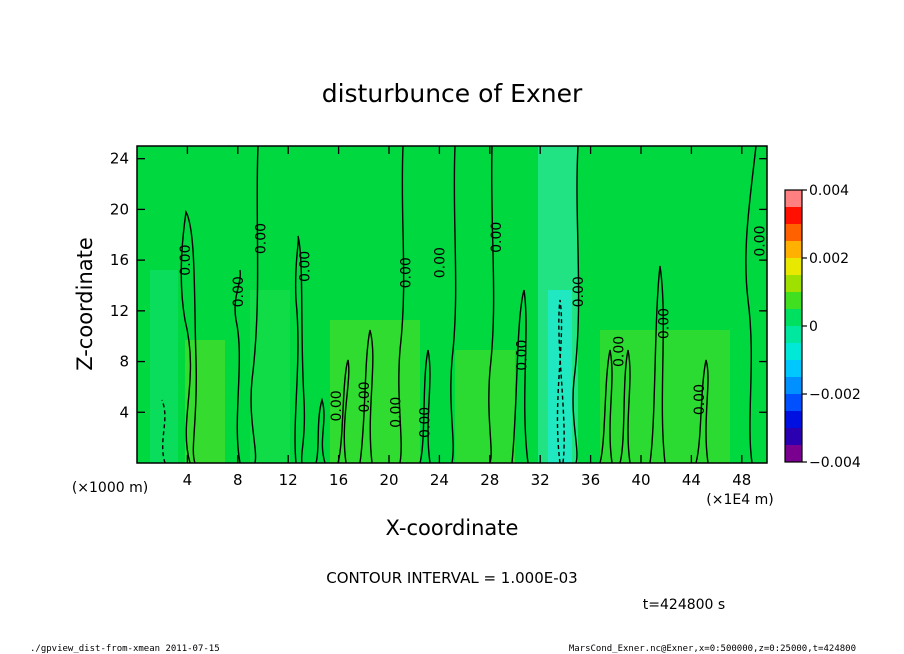 The height and width of the screenshot is (654, 904). Describe the element at coordinates (590, 480) in the screenshot. I see `x-tick-label: 36` at that location.